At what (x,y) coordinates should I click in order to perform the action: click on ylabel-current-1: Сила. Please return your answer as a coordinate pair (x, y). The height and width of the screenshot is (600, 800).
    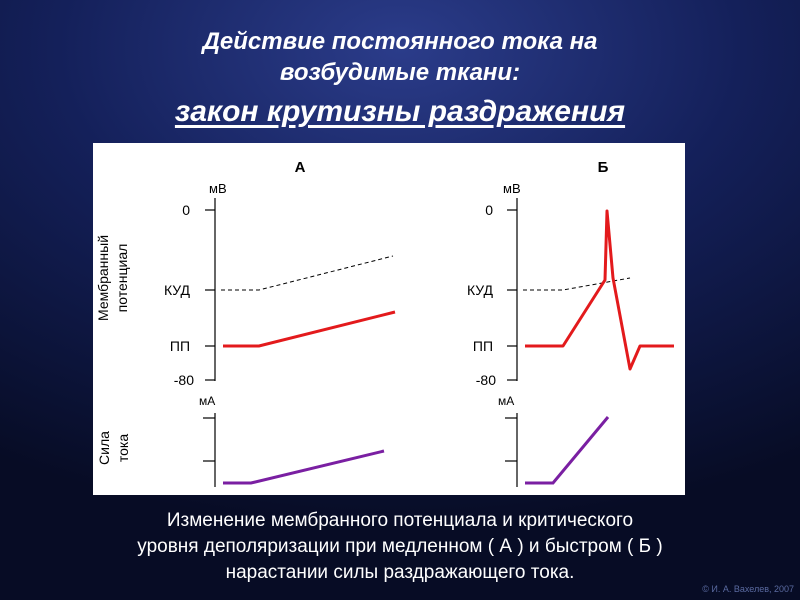
    Looking at the image, I should click on (104, 448).